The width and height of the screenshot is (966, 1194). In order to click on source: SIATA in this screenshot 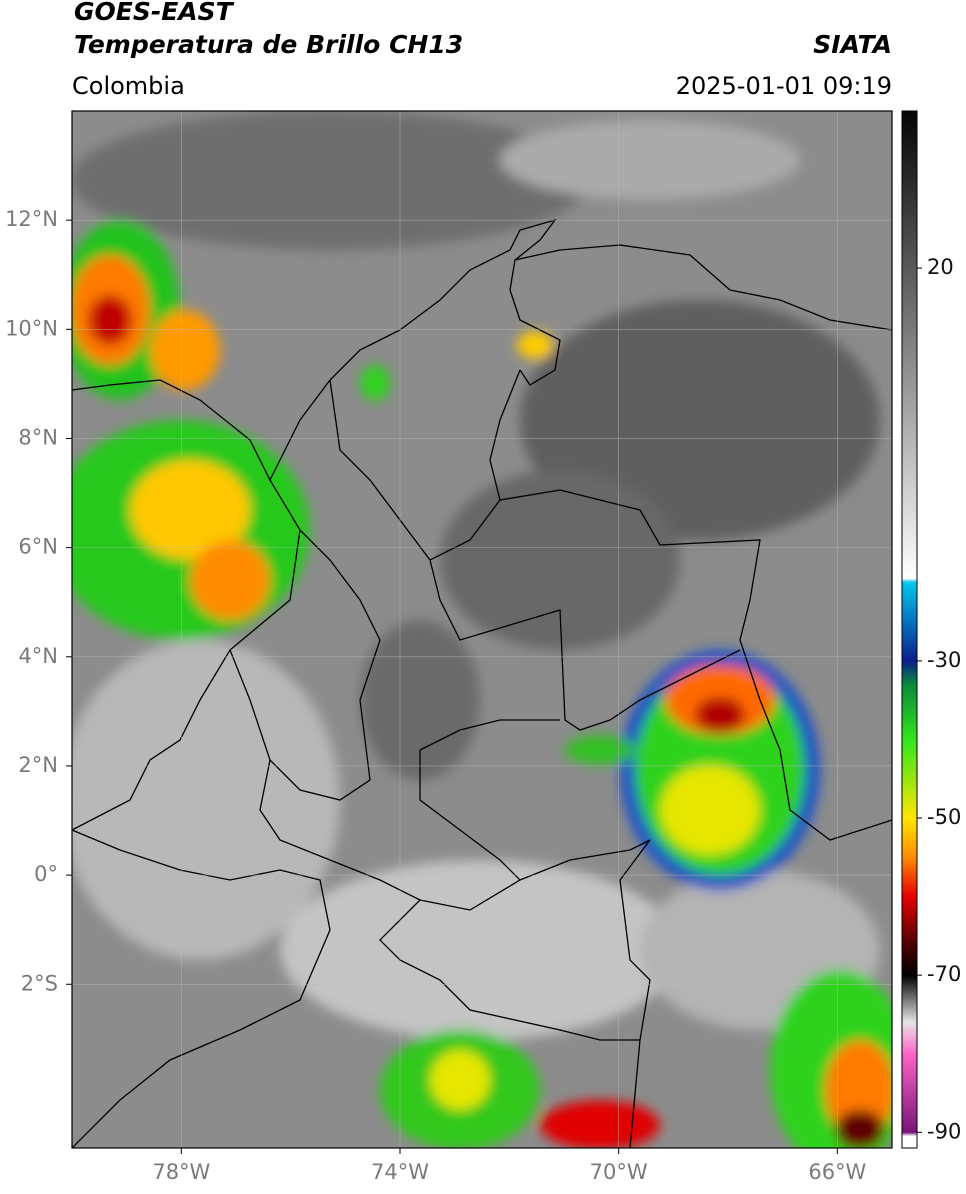, I will do `click(852, 44)`.